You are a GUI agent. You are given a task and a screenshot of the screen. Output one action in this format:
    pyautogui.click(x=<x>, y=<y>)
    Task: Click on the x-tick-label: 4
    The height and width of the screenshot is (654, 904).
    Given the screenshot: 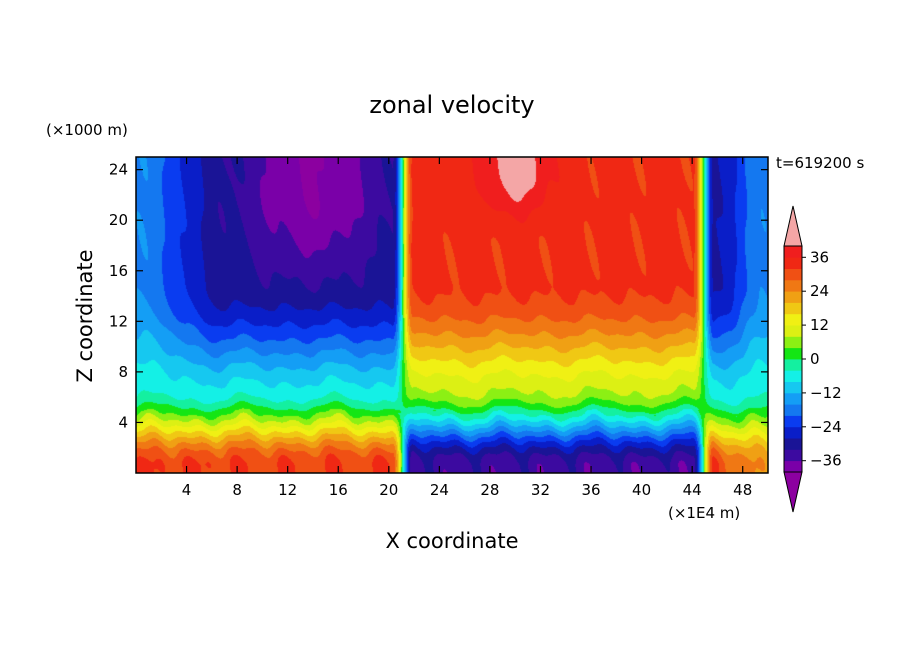 What is the action you would take?
    pyautogui.click(x=187, y=490)
    